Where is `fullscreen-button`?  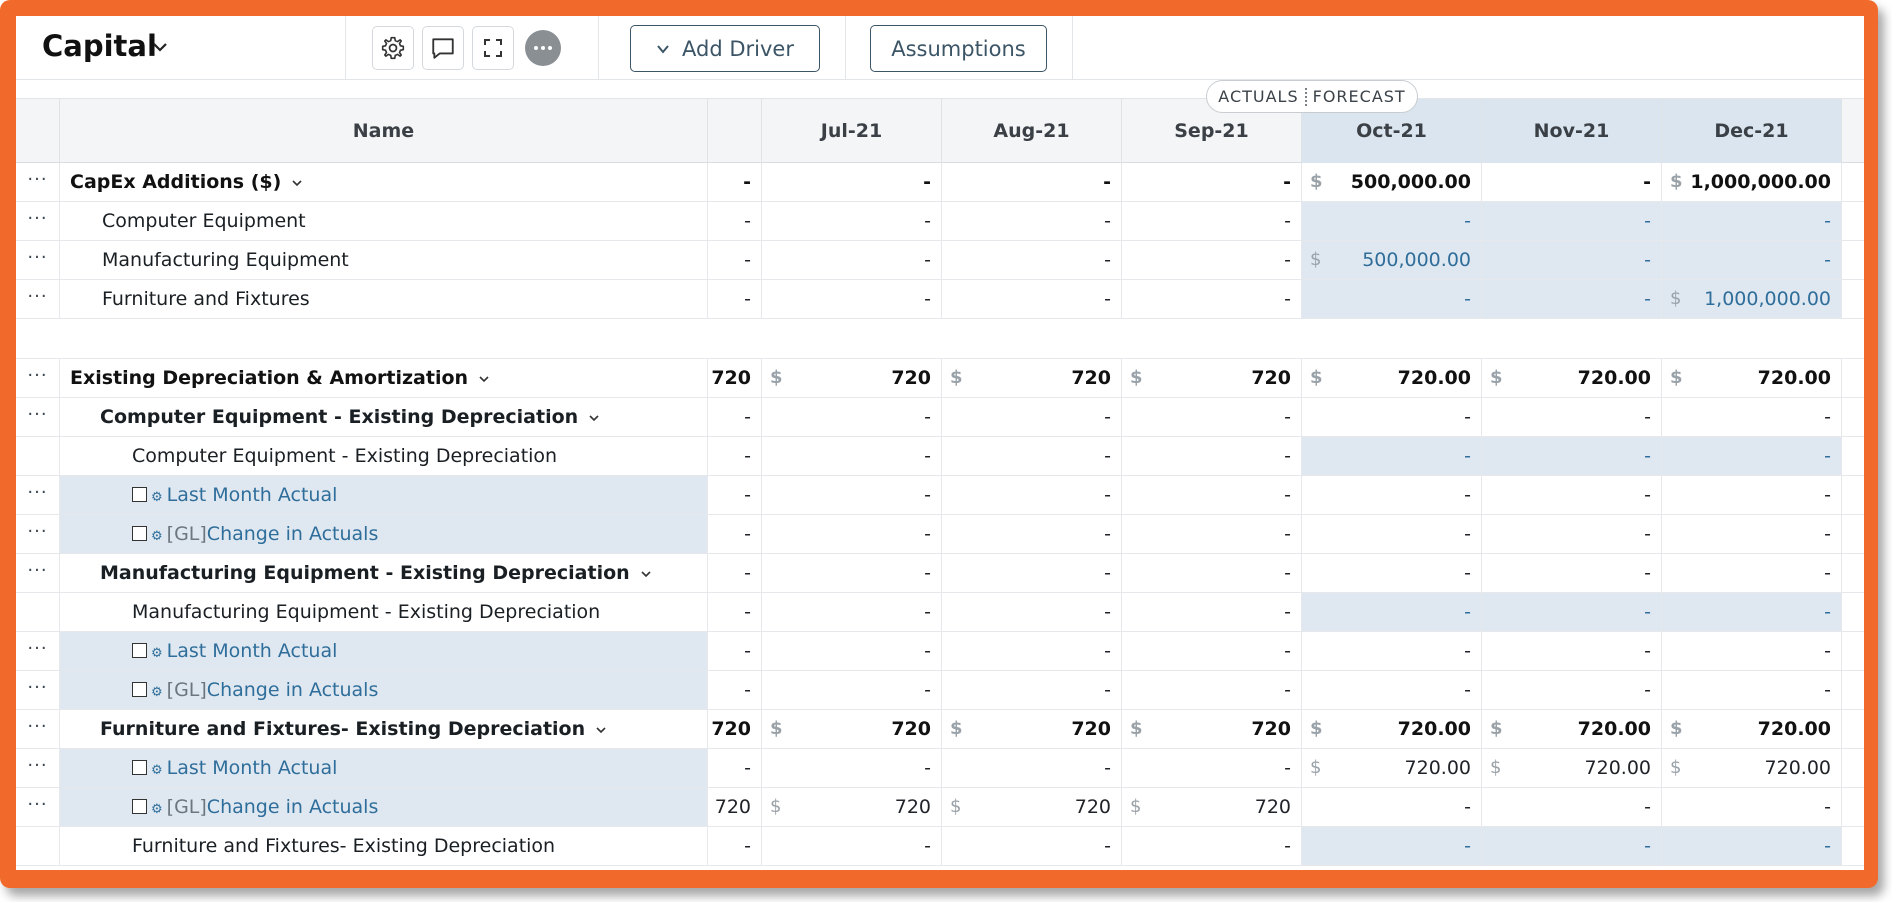
fullscreen-button is located at coordinates (493, 48).